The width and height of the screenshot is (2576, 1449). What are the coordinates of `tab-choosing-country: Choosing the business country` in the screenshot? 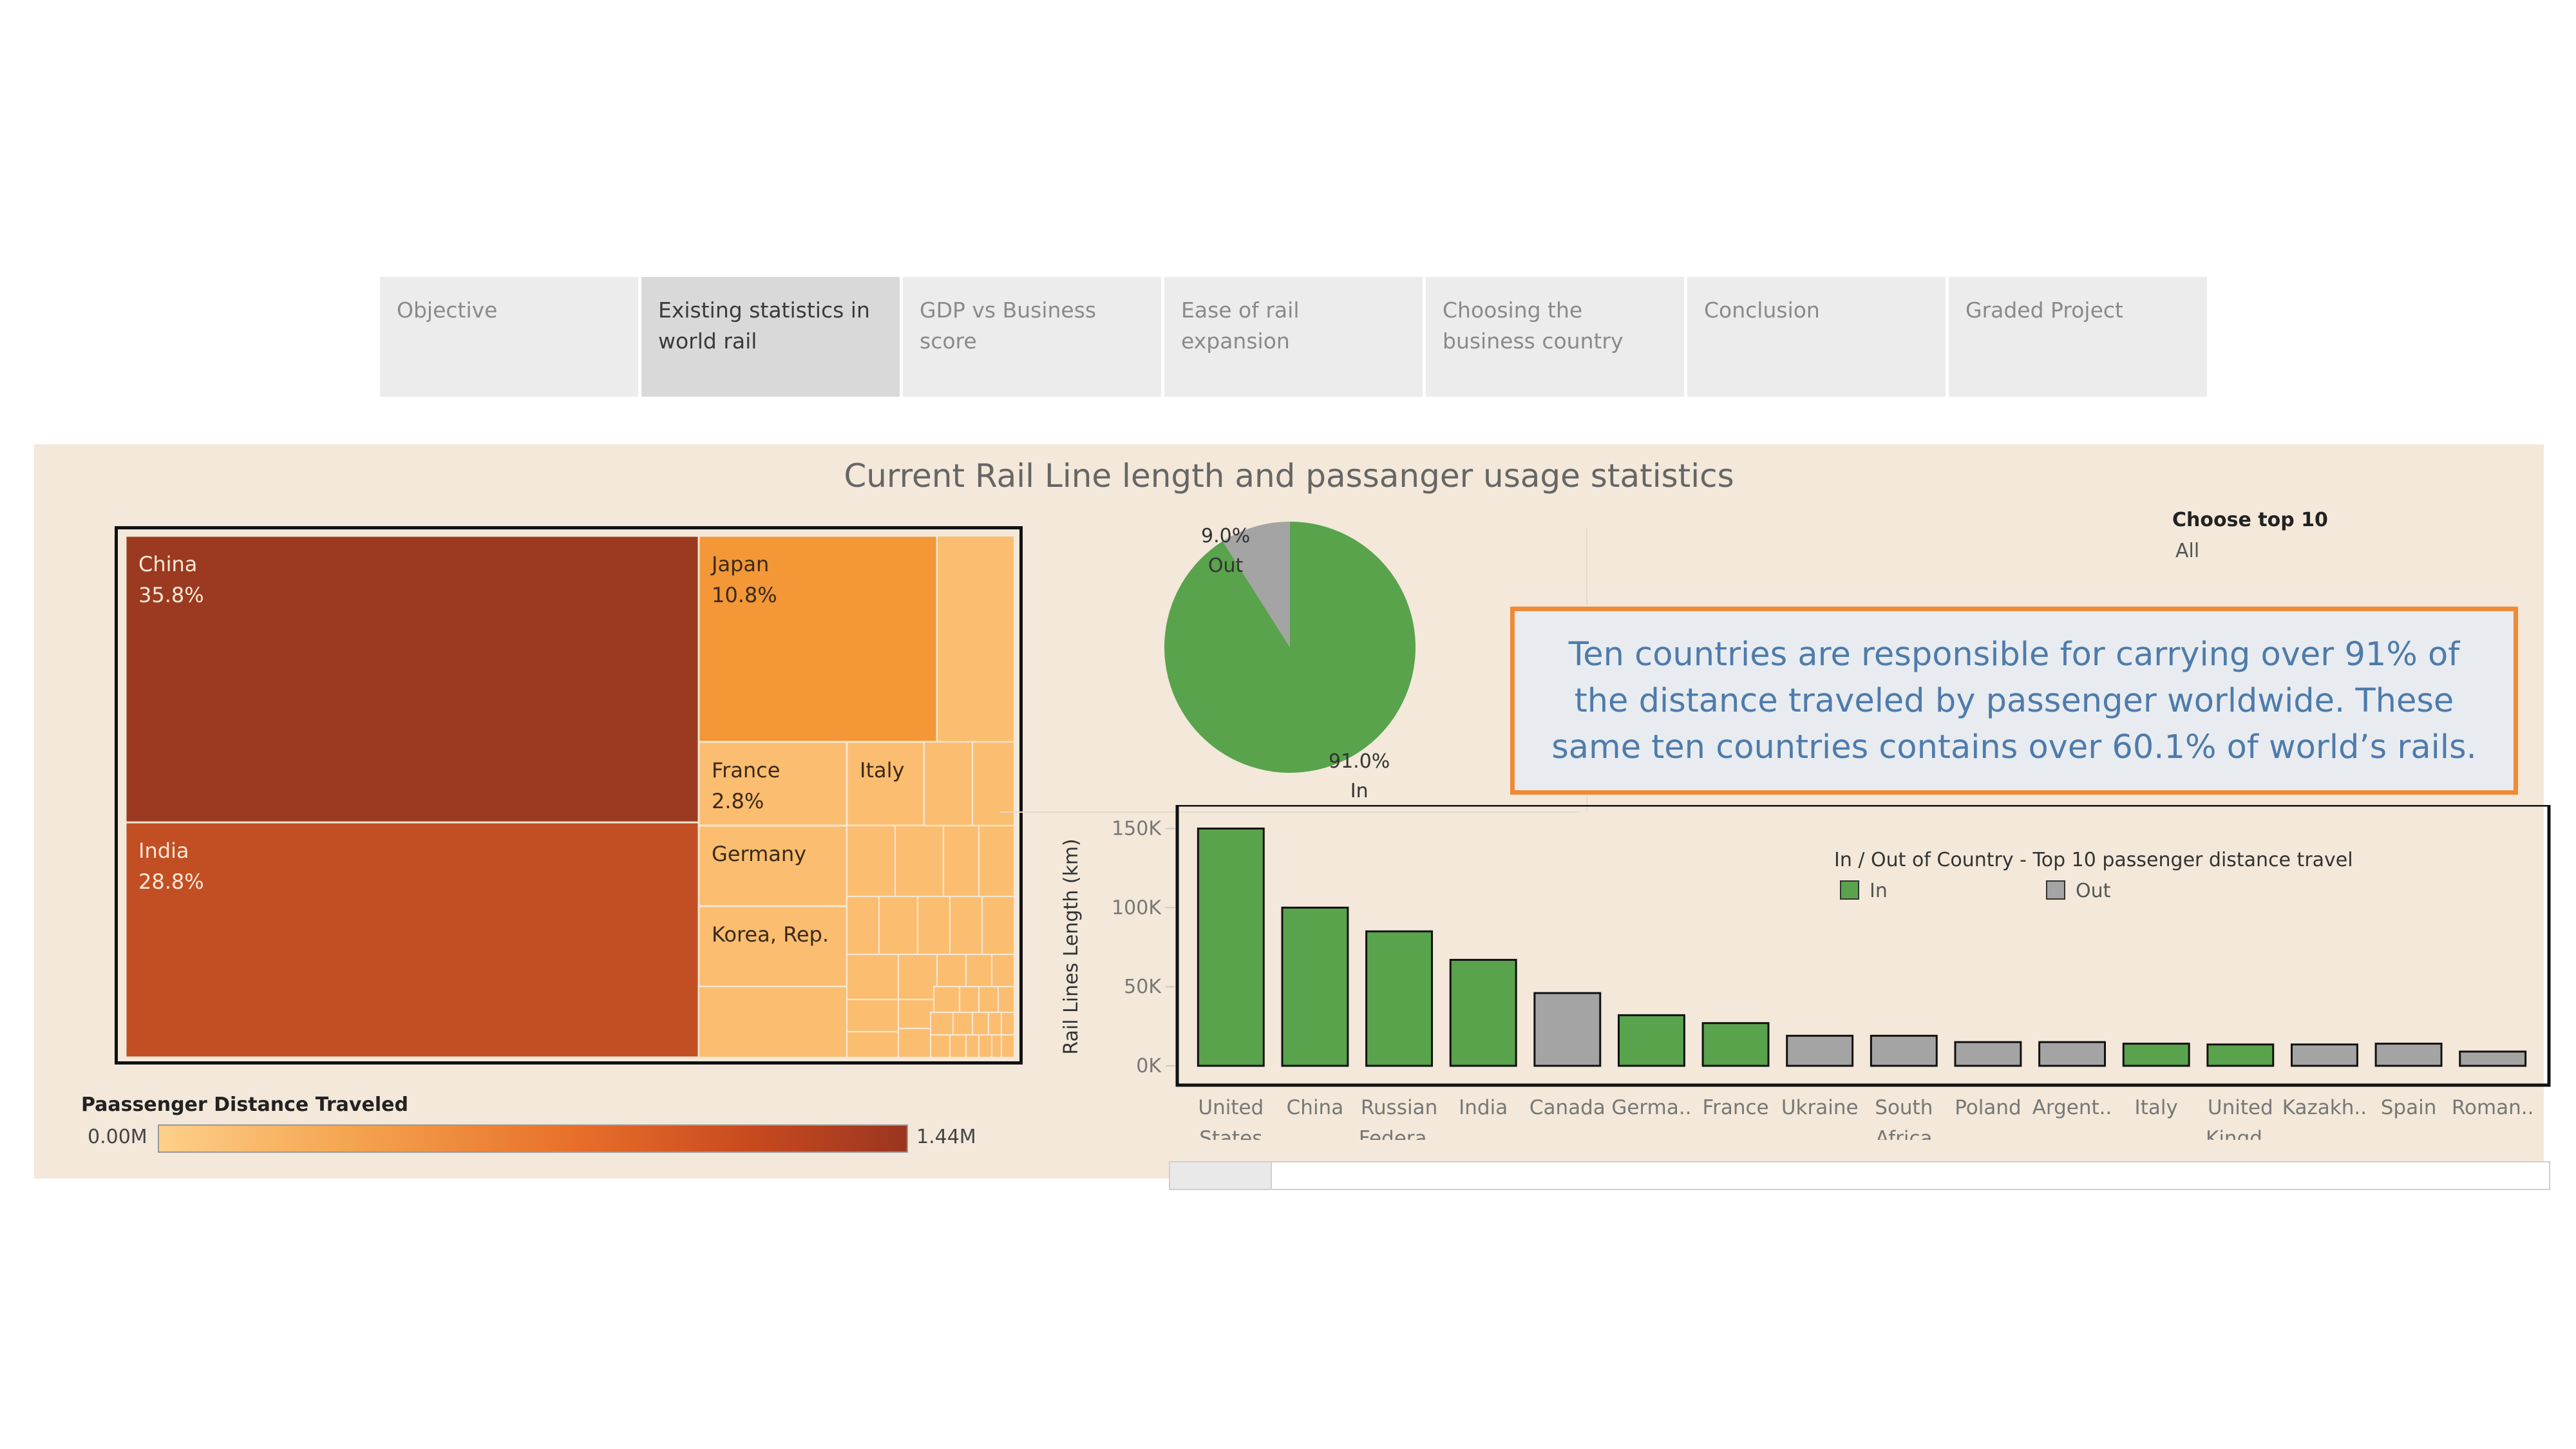 It's located at (1555, 337).